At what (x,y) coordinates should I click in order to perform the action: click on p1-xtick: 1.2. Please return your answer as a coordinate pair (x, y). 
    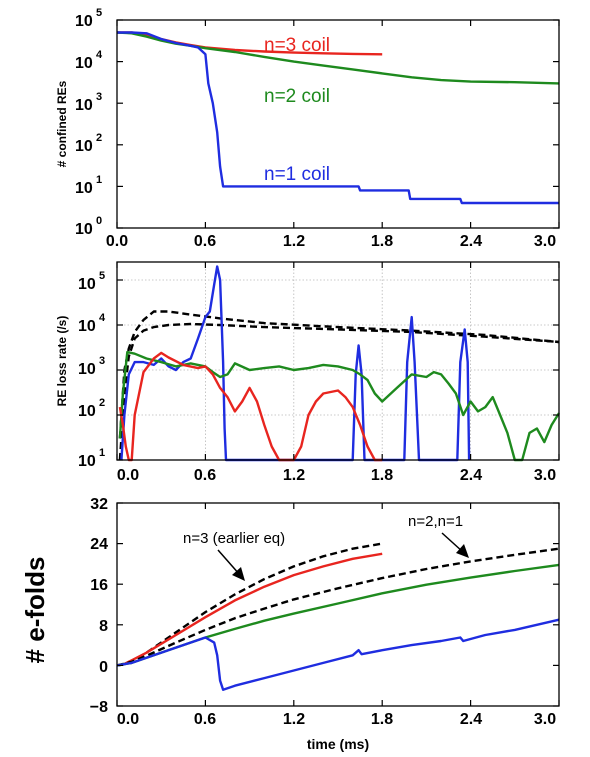
    Looking at the image, I should click on (294, 241).